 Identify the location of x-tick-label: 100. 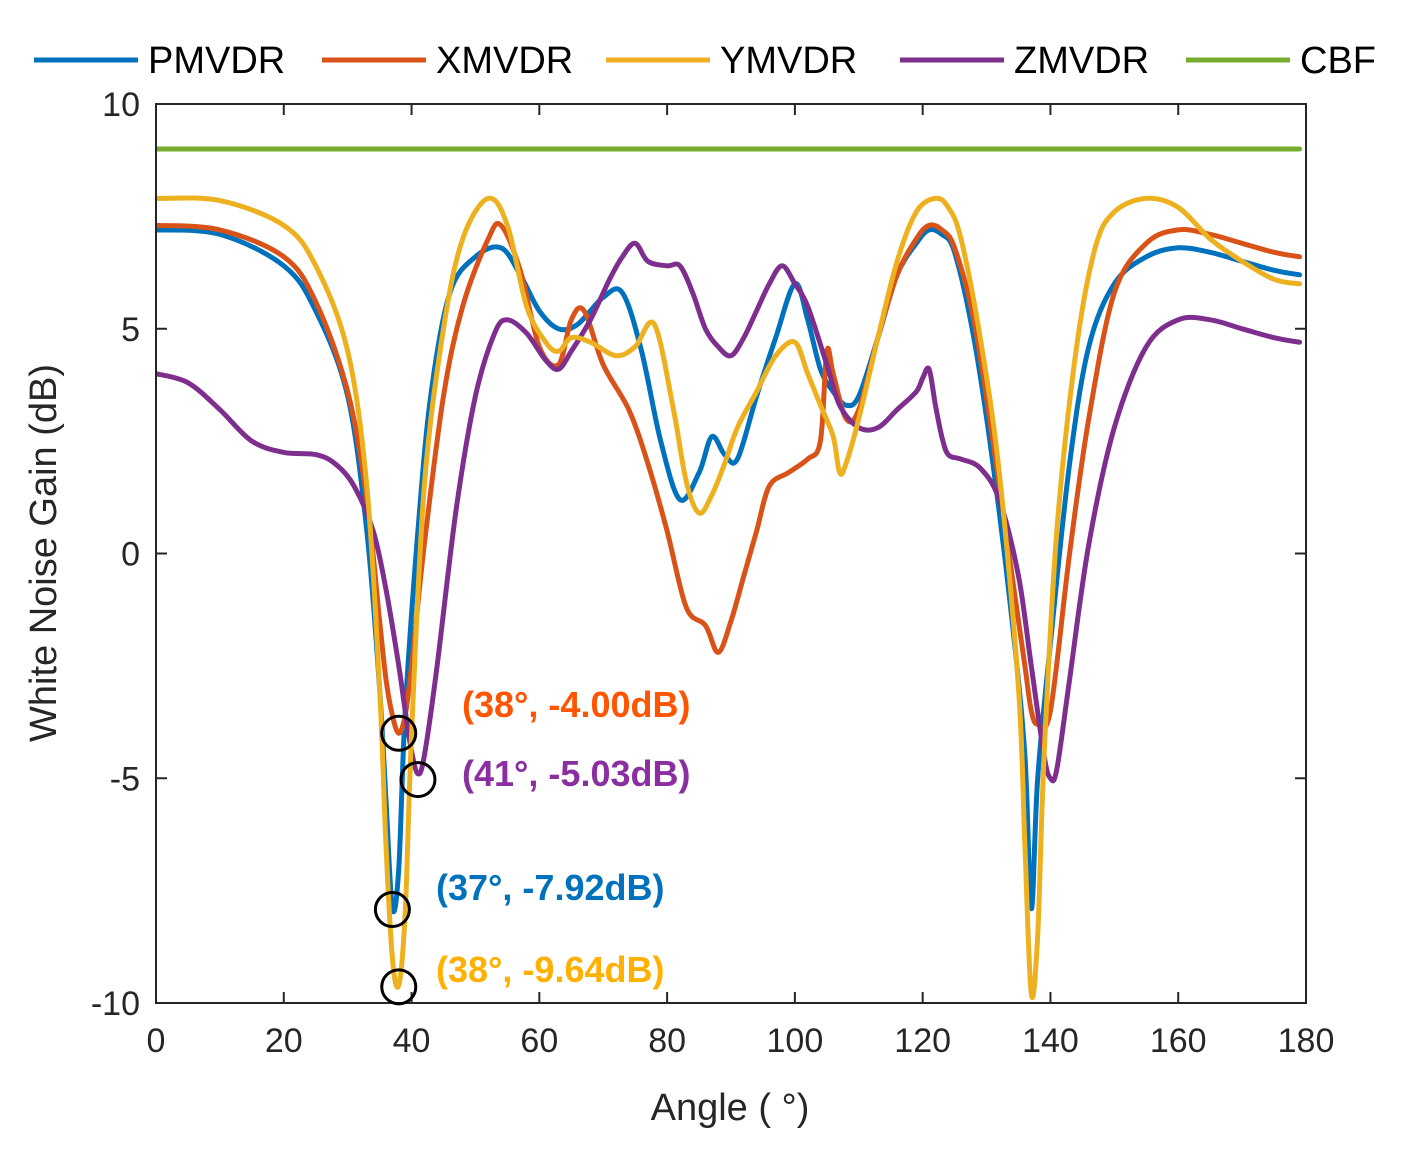
(795, 1041).